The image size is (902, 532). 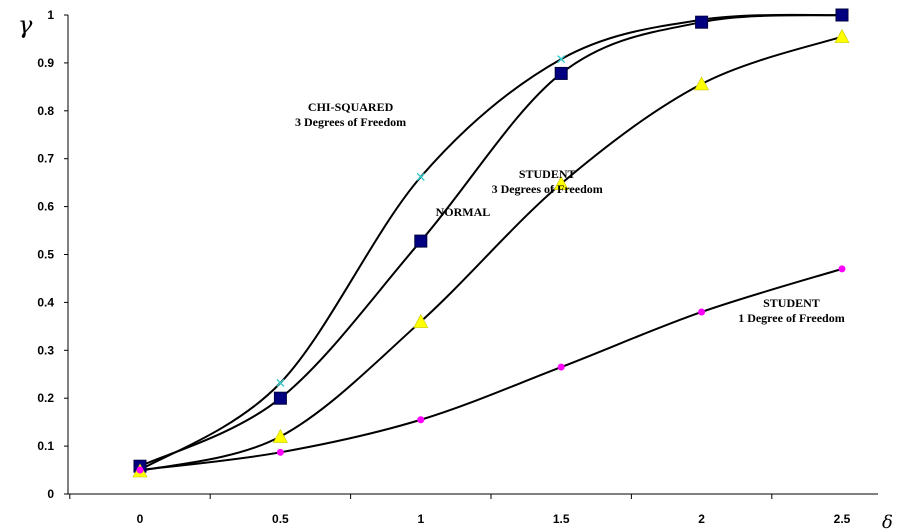 What do you see at coordinates (45, 159) in the screenshot?
I see `y-tick-label: 0.7` at bounding box center [45, 159].